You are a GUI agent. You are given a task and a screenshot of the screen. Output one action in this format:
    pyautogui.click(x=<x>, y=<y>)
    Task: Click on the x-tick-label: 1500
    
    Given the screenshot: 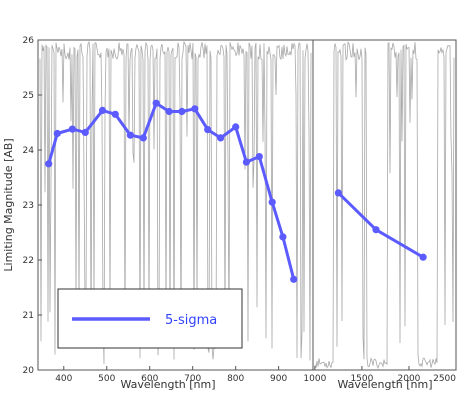 What is the action you would take?
    pyautogui.click(x=361, y=379)
    